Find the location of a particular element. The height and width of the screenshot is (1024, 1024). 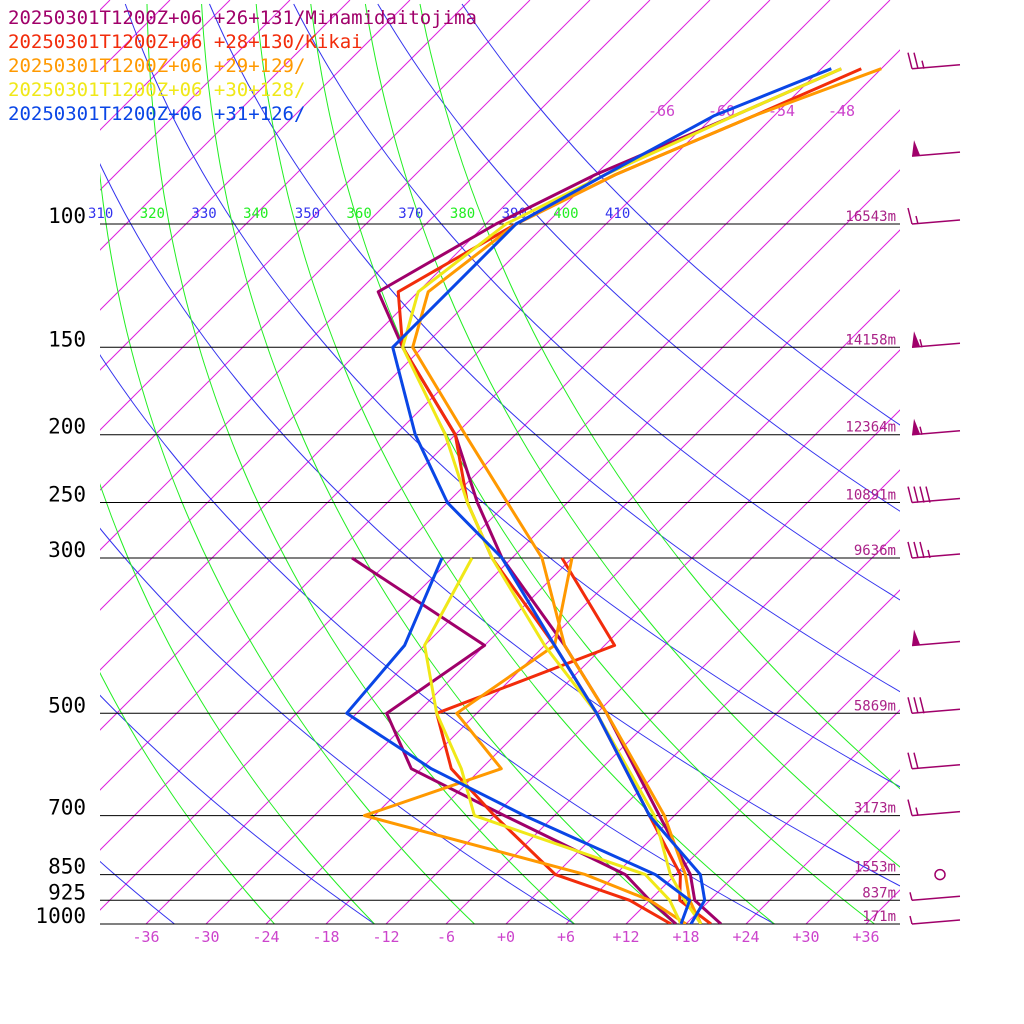

pressure-label-250: 250 is located at coordinates (67, 495).